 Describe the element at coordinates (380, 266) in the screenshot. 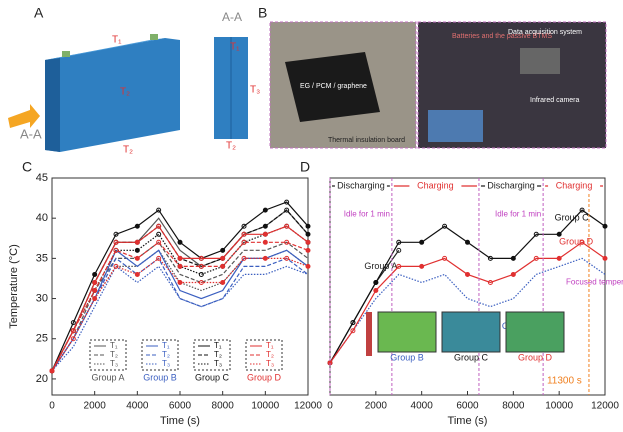

I see `series-label: Group A` at that location.